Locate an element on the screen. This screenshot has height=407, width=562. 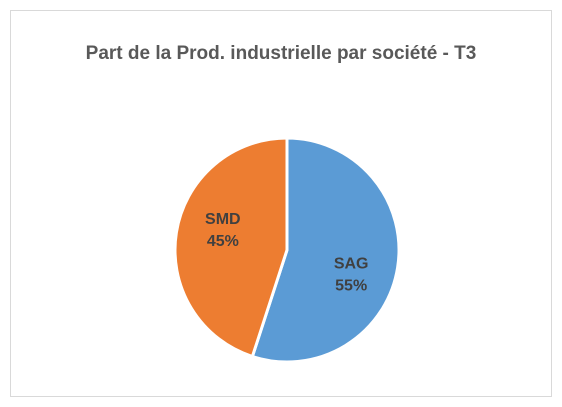
pie-slice is located at coordinates (231, 247).